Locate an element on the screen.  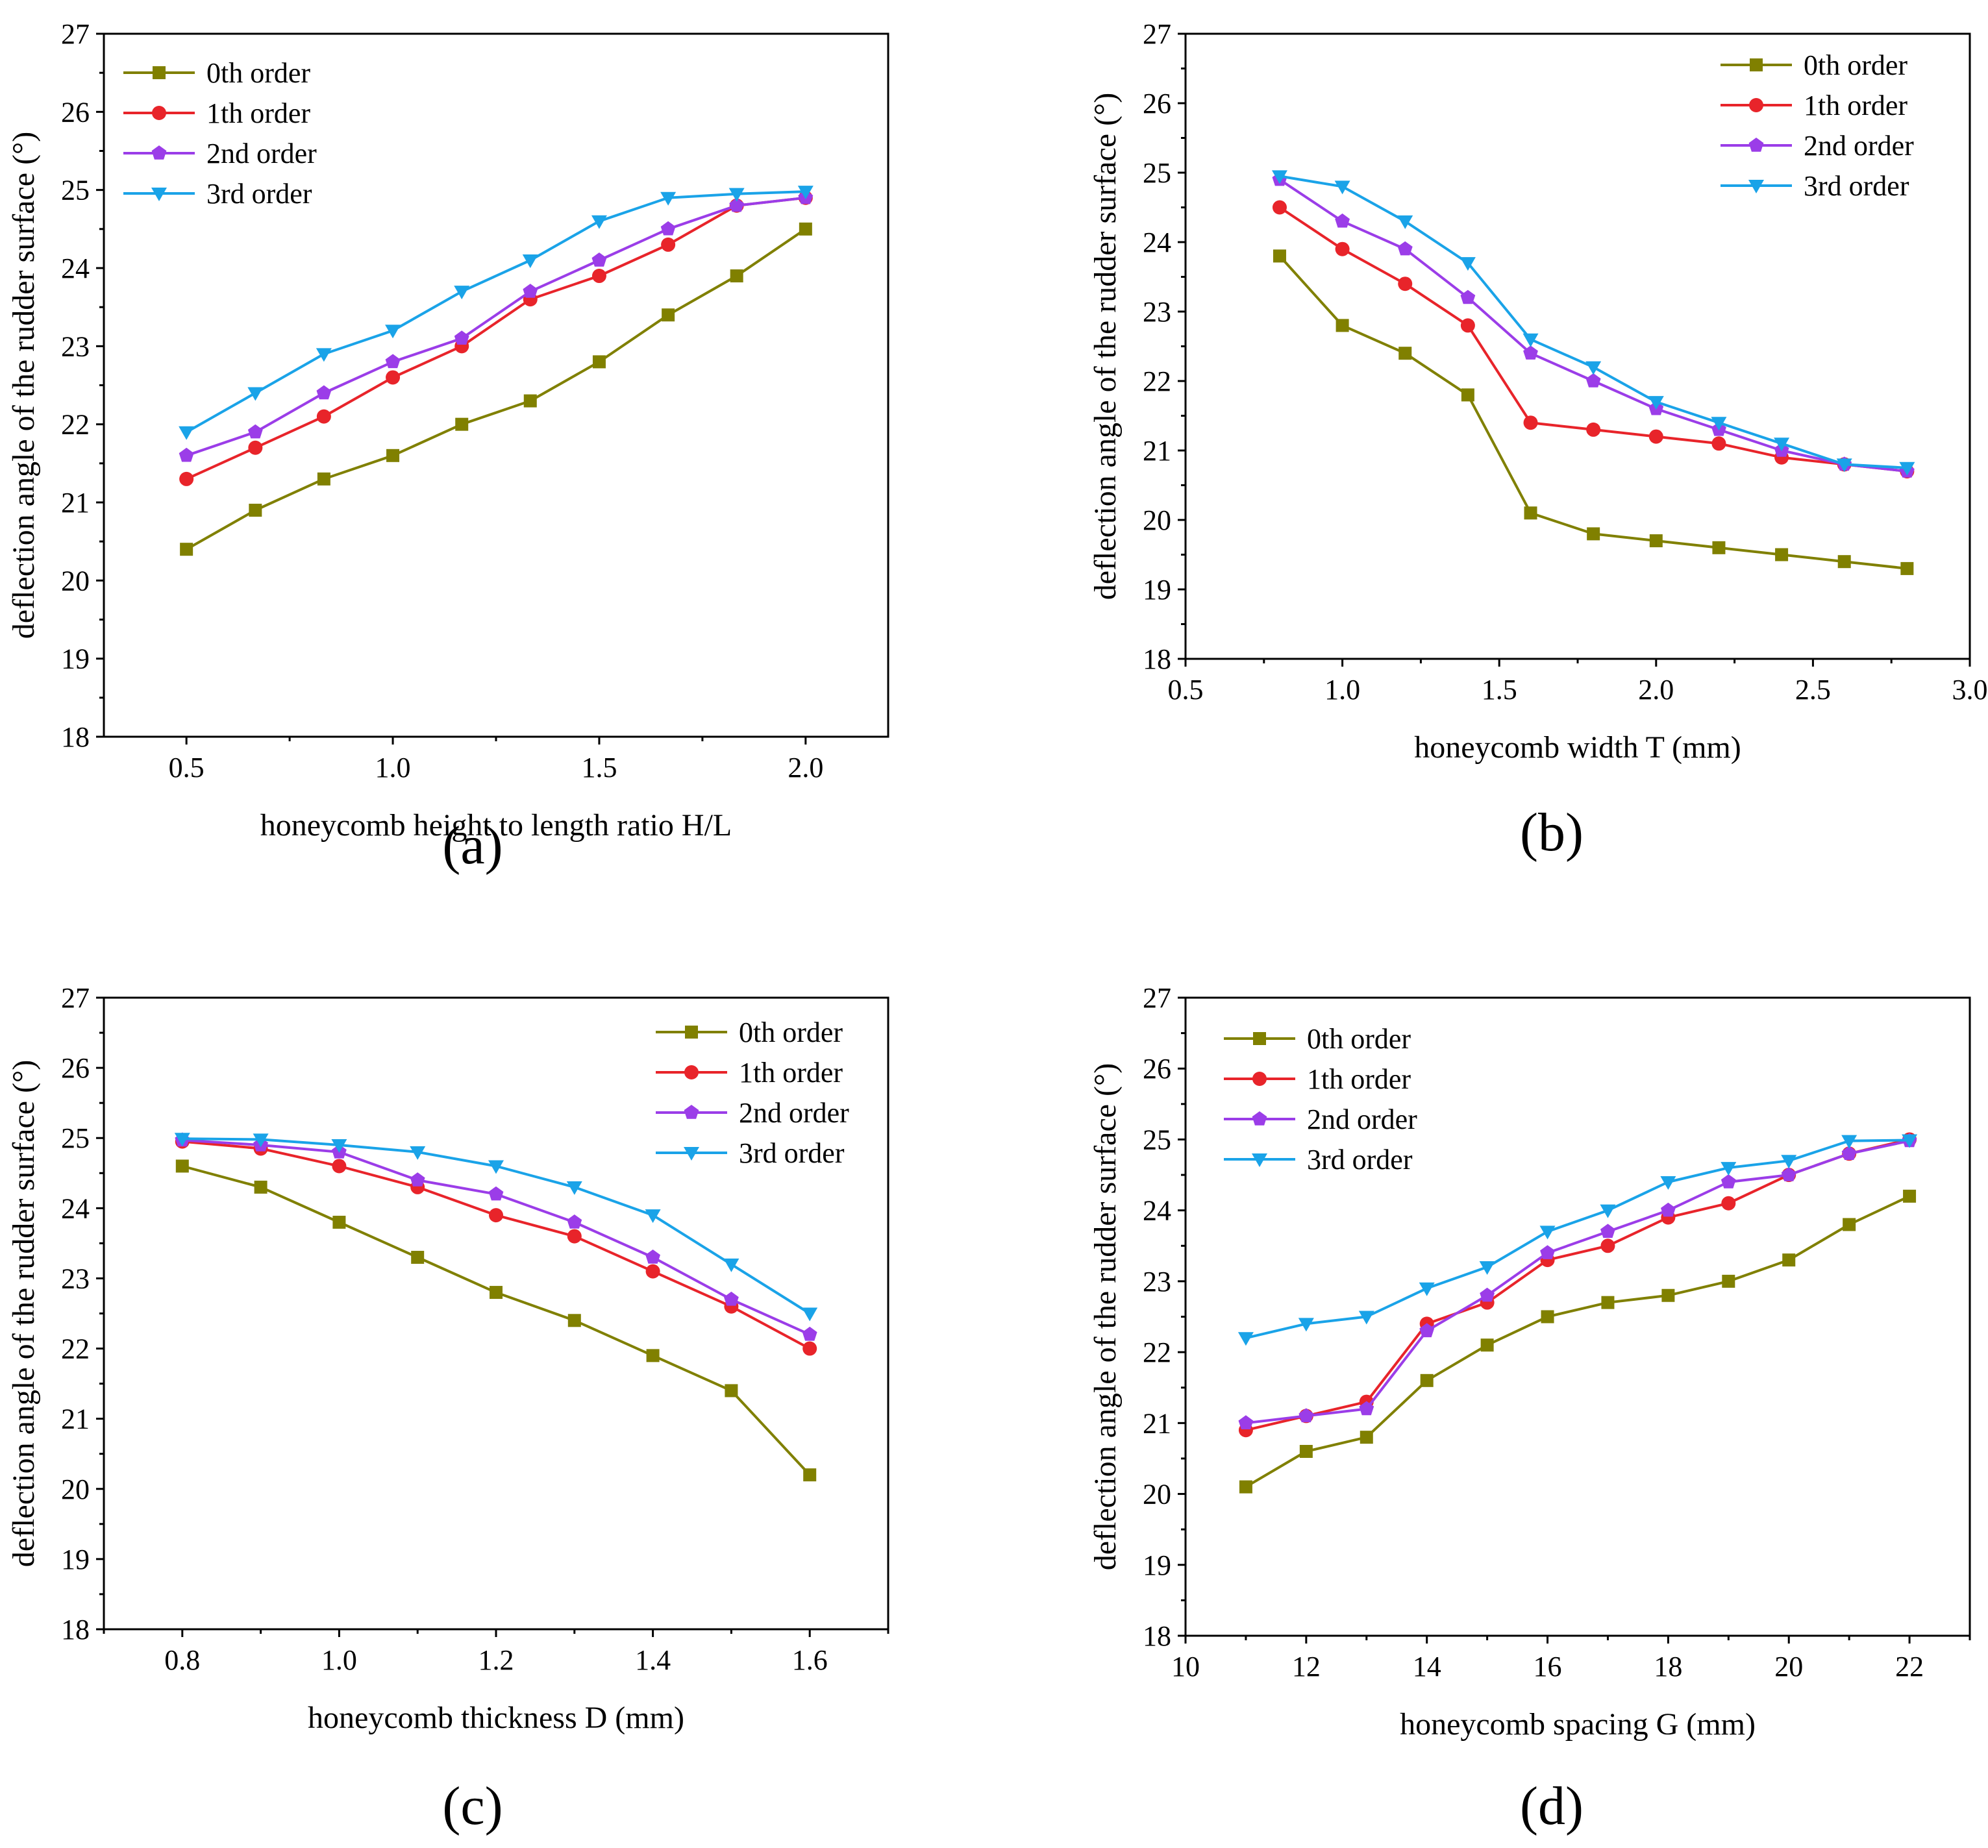
x-tick-label: 1.6 is located at coordinates (810, 1660).